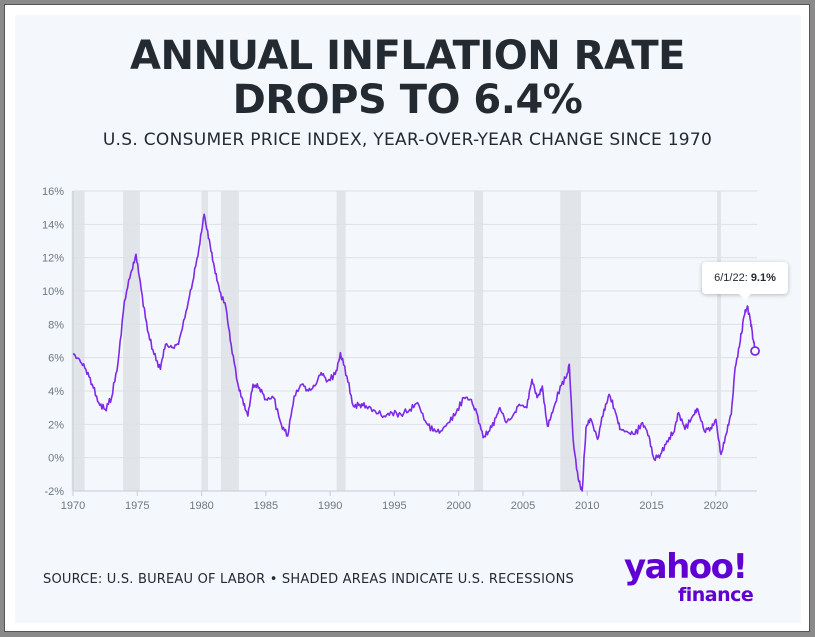  Describe the element at coordinates (330, 506) in the screenshot. I see `x-tick-label-4: 1990` at that location.